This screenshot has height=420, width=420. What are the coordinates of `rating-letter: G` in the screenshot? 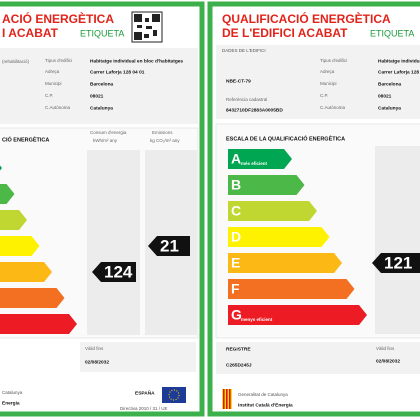 It's located at (236, 315).